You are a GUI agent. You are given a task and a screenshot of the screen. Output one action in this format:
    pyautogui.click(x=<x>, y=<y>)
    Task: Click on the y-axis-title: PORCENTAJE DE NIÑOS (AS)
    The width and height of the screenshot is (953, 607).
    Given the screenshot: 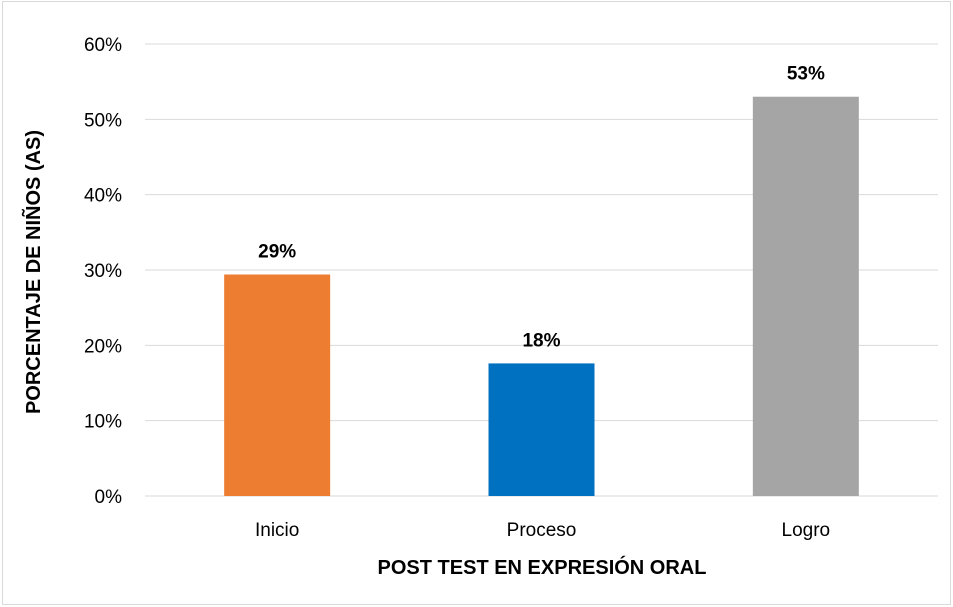 What is the action you would take?
    pyautogui.click(x=33, y=272)
    